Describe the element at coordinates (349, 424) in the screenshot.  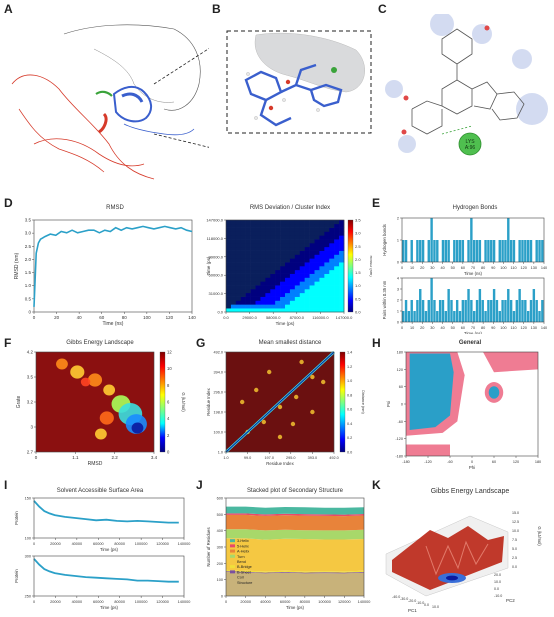
I see `colorbar-tick-label: 0.4` at that location.